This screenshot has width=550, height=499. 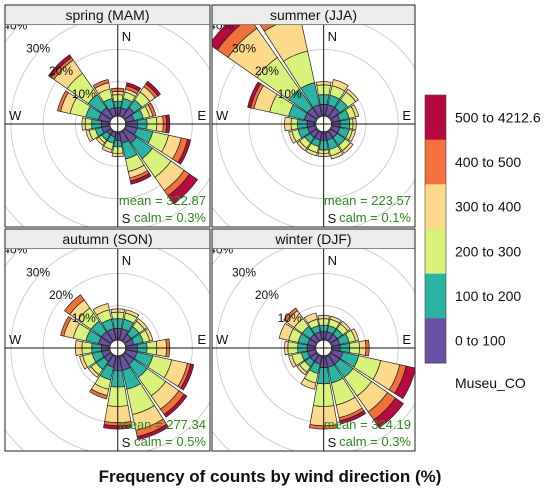 I want to click on legend-entry-label: 200 to 300, so click(x=488, y=251).